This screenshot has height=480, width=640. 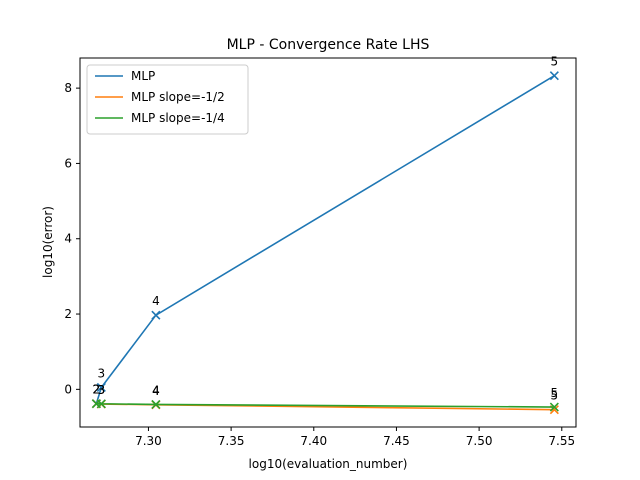 What do you see at coordinates (68, 88) in the screenshot?
I see `y-tick-label: 8` at bounding box center [68, 88].